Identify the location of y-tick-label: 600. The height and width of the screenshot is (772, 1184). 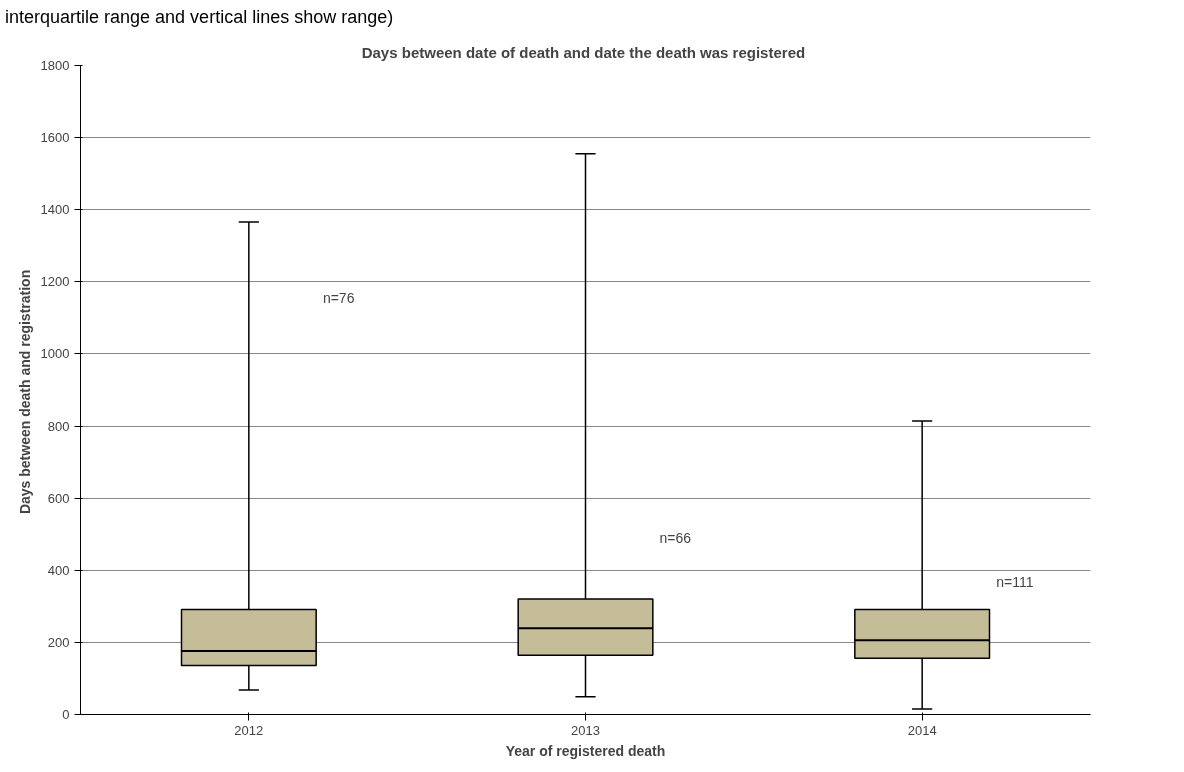
(58, 498).